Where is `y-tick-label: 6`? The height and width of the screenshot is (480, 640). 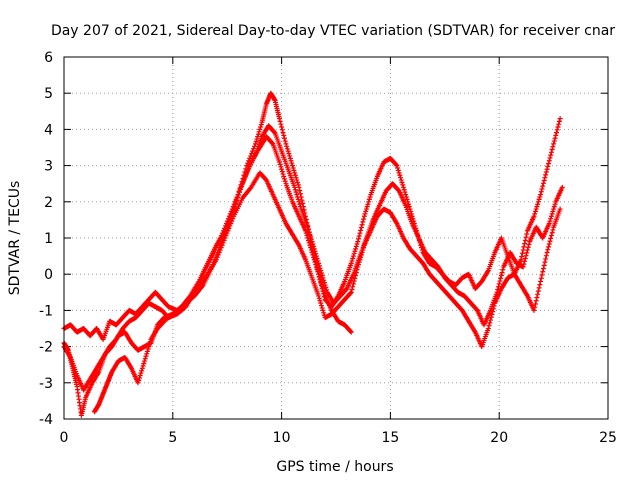 y-tick-label: 6 is located at coordinates (48, 58).